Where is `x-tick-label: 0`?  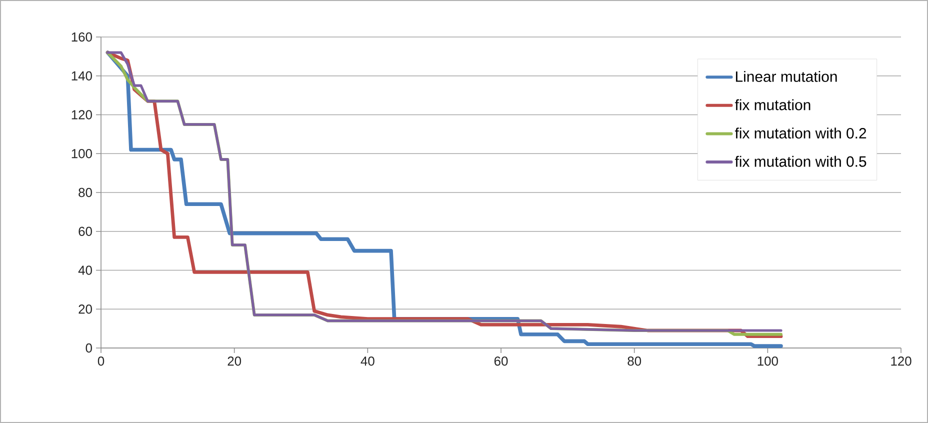
x-tick-label: 0 is located at coordinates (101, 361).